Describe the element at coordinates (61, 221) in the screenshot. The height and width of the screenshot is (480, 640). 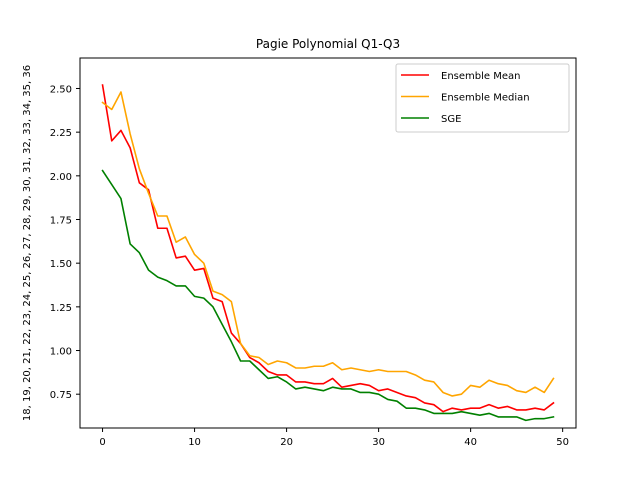
I see `y-tick-label: 1.75` at that location.